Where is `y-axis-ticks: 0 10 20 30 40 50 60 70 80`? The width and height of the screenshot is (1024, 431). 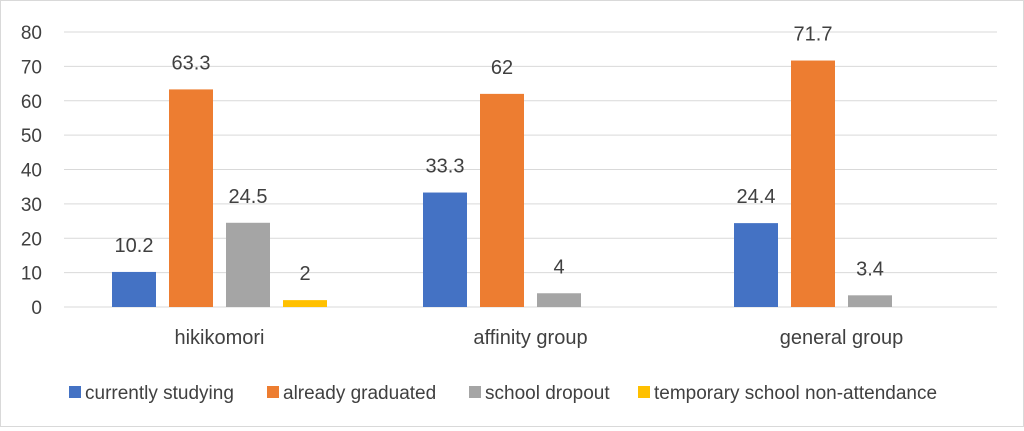
y-axis-ticks: 0 10 20 30 40 50 60 70 80 is located at coordinates (31, 171).